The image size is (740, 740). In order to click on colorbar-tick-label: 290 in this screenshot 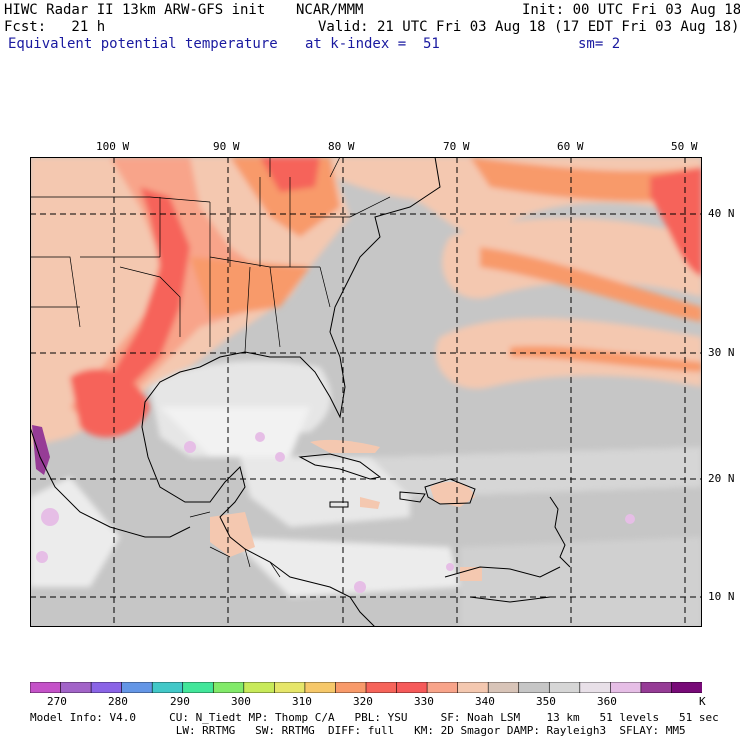, I will do `click(180, 701)`.